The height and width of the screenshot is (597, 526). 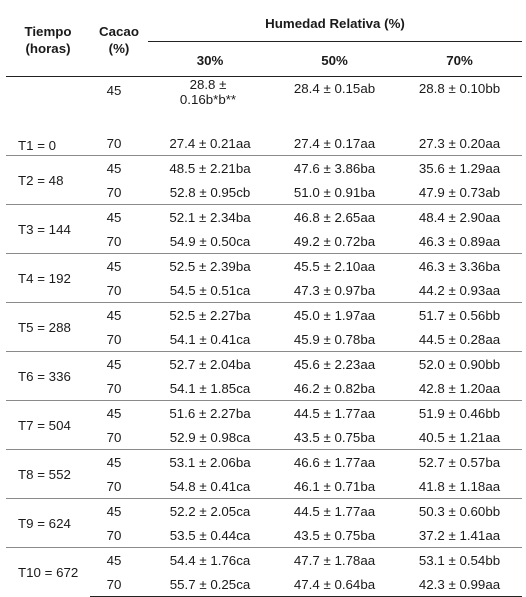 I want to click on value-70: 44.2 ± 0.93aa, so click(x=459, y=290).